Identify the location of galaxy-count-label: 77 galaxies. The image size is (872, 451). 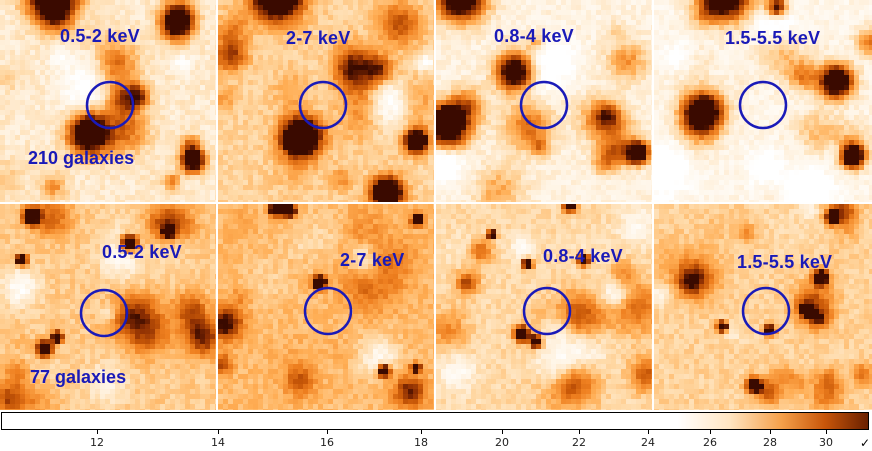
(78, 377).